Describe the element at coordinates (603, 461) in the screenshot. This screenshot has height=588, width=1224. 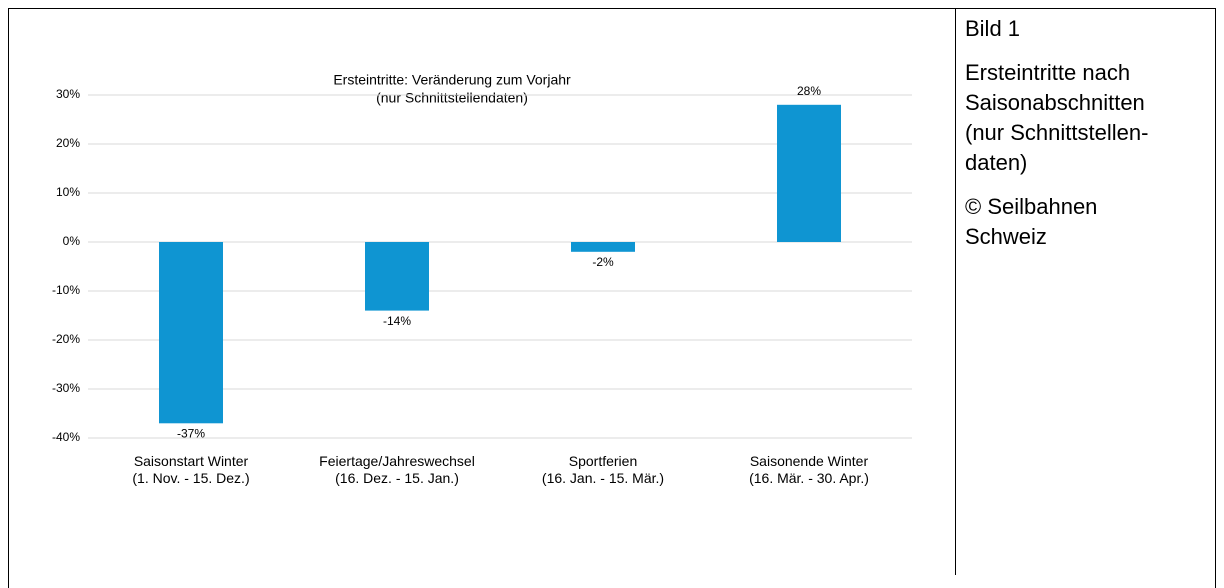
I see `x-tick-label-line: Sportferien` at that location.